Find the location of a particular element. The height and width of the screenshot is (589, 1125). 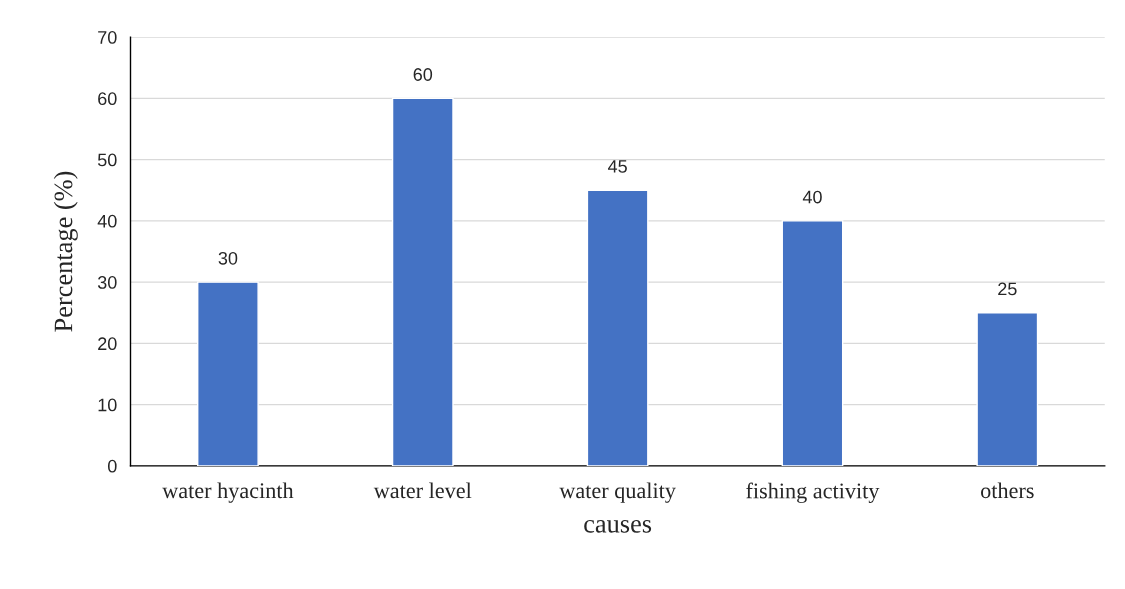

y-tick-label: 20 is located at coordinates (107, 344).